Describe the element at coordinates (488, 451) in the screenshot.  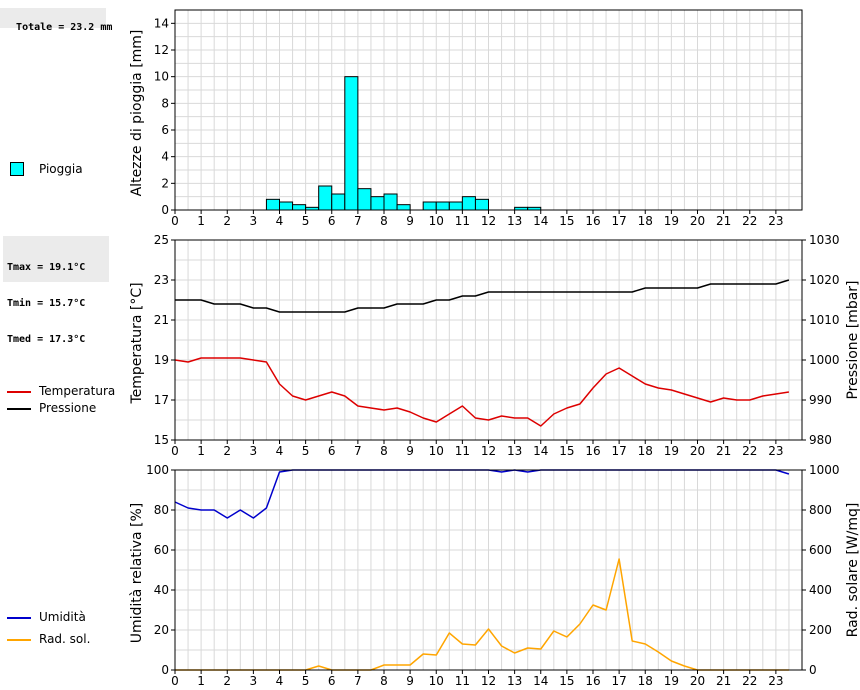
I see `x-tick-label: 12` at that location.